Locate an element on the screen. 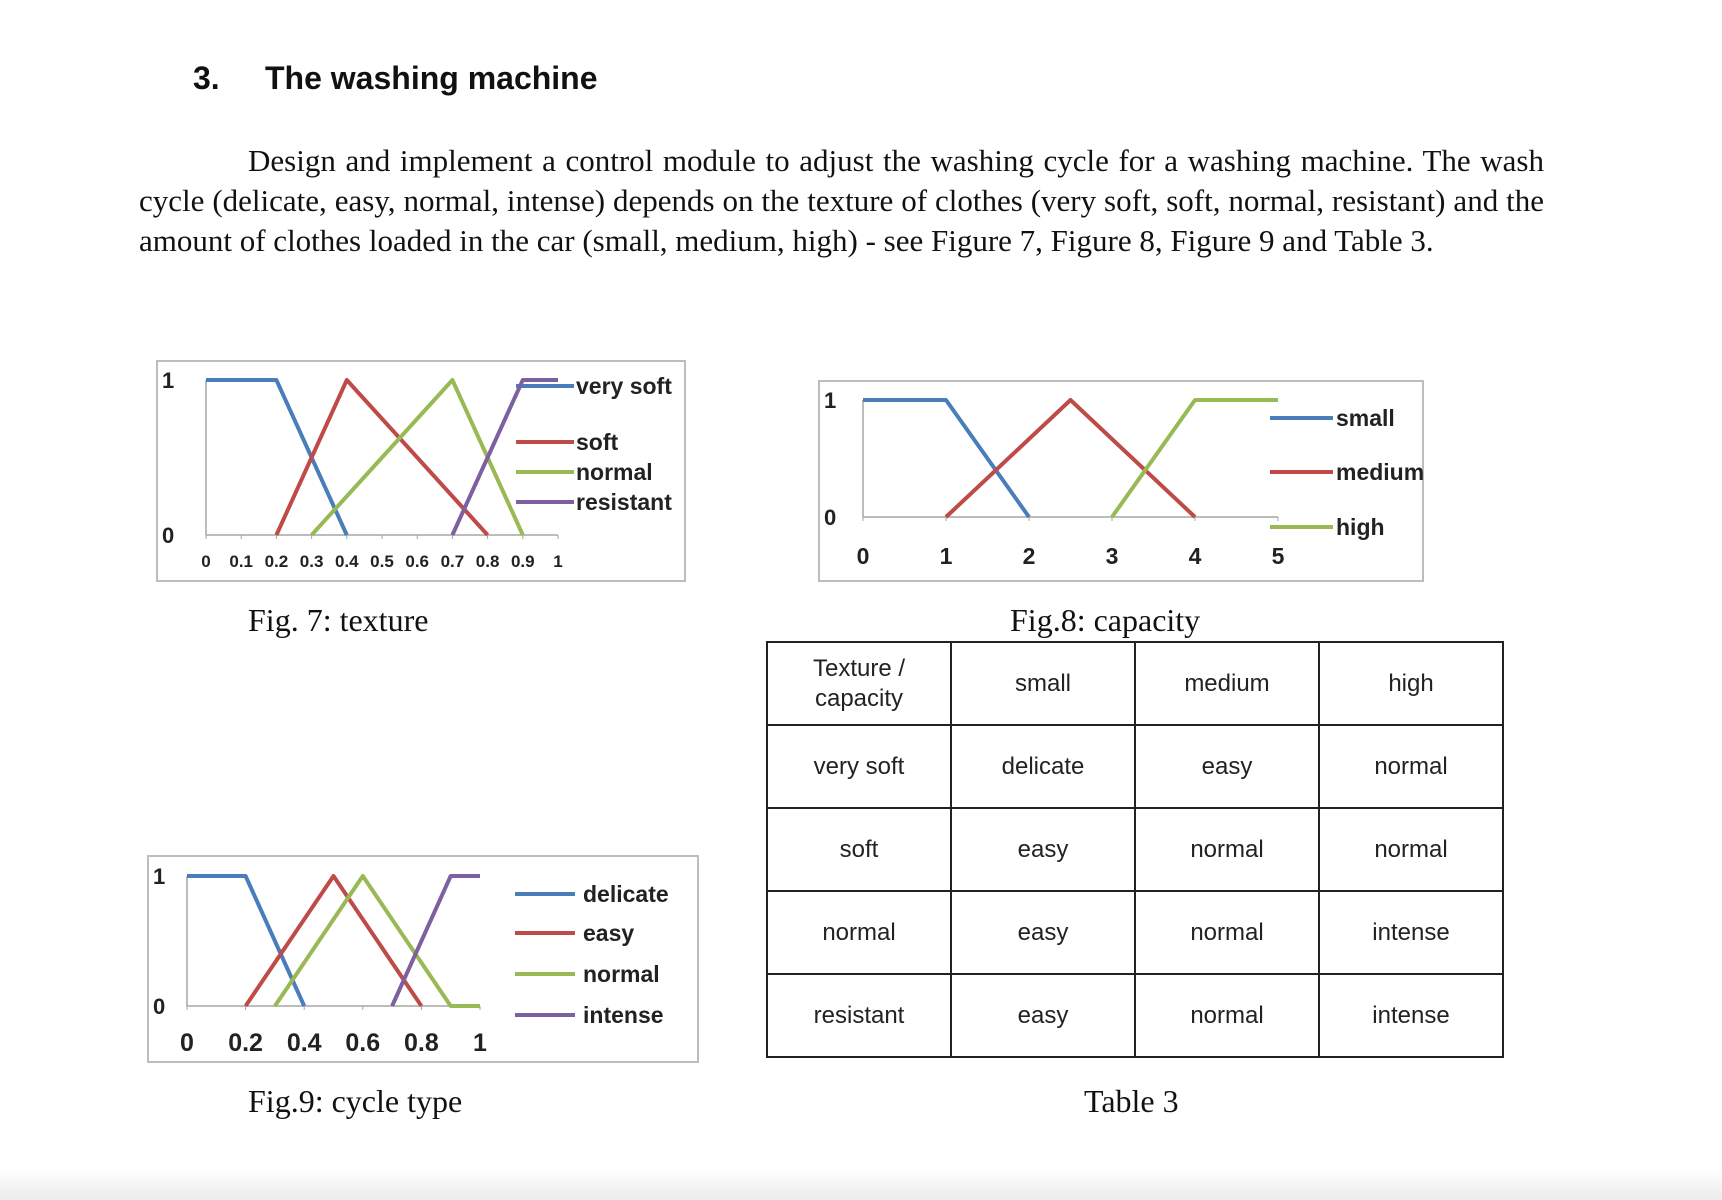 This screenshot has width=1722, height=1200. table-row: normal easy normal intense is located at coordinates (1135, 932).